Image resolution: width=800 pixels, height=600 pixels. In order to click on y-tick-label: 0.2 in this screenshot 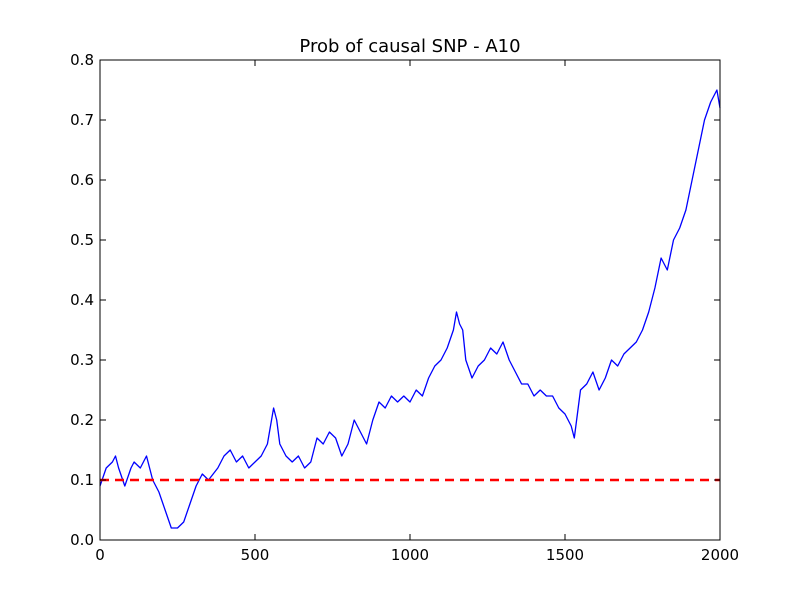, I will do `click(82, 420)`.